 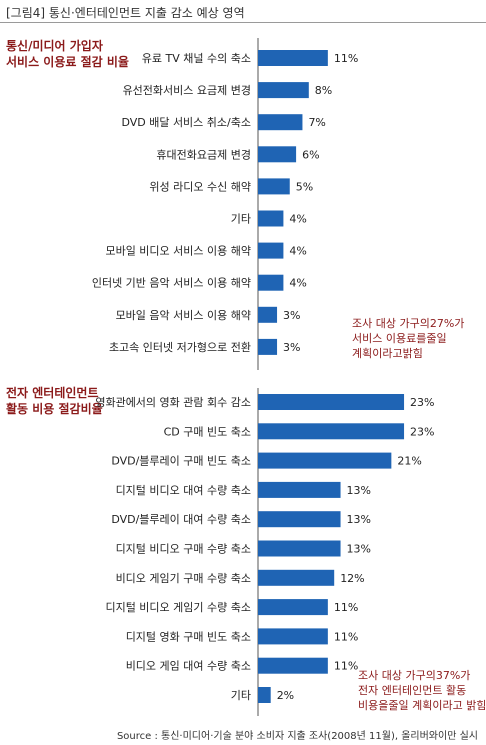 What do you see at coordinates (310, 154) in the screenshot?
I see `value-label: 6%` at bounding box center [310, 154].